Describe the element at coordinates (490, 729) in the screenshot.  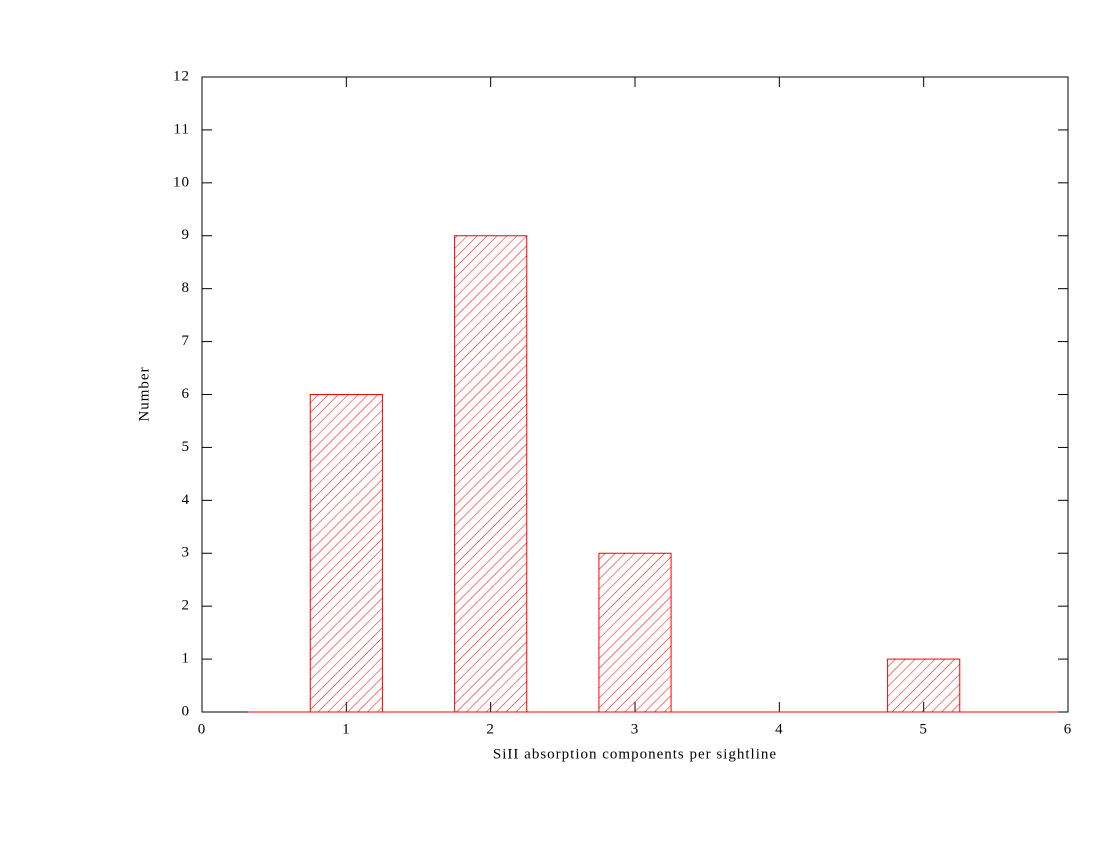
I see `x-tick-label: 2` at that location.